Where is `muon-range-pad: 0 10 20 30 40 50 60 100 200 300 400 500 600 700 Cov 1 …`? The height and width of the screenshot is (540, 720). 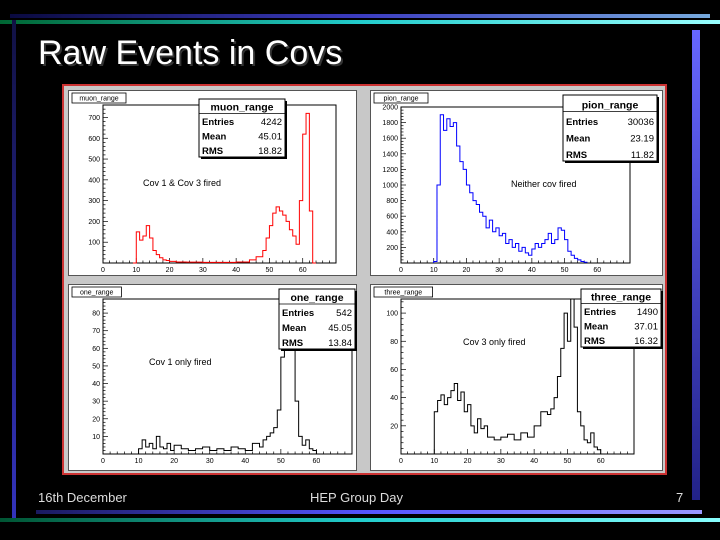 muon-range-pad: 0 10 20 30 40 50 60 100 200 300 400 500 600 700 Cov 1 … is located at coordinates (212, 183).